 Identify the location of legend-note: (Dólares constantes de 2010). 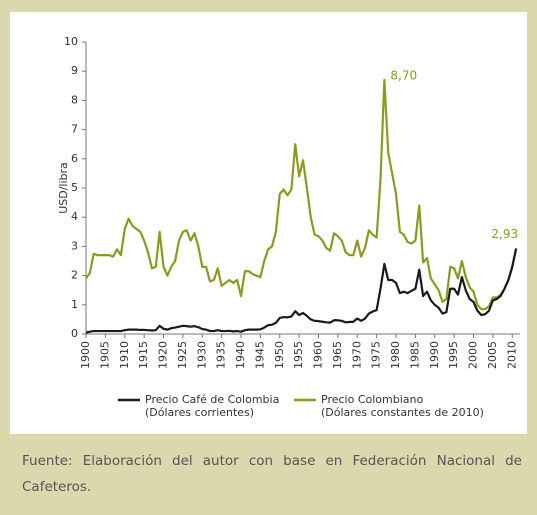
(402, 412).